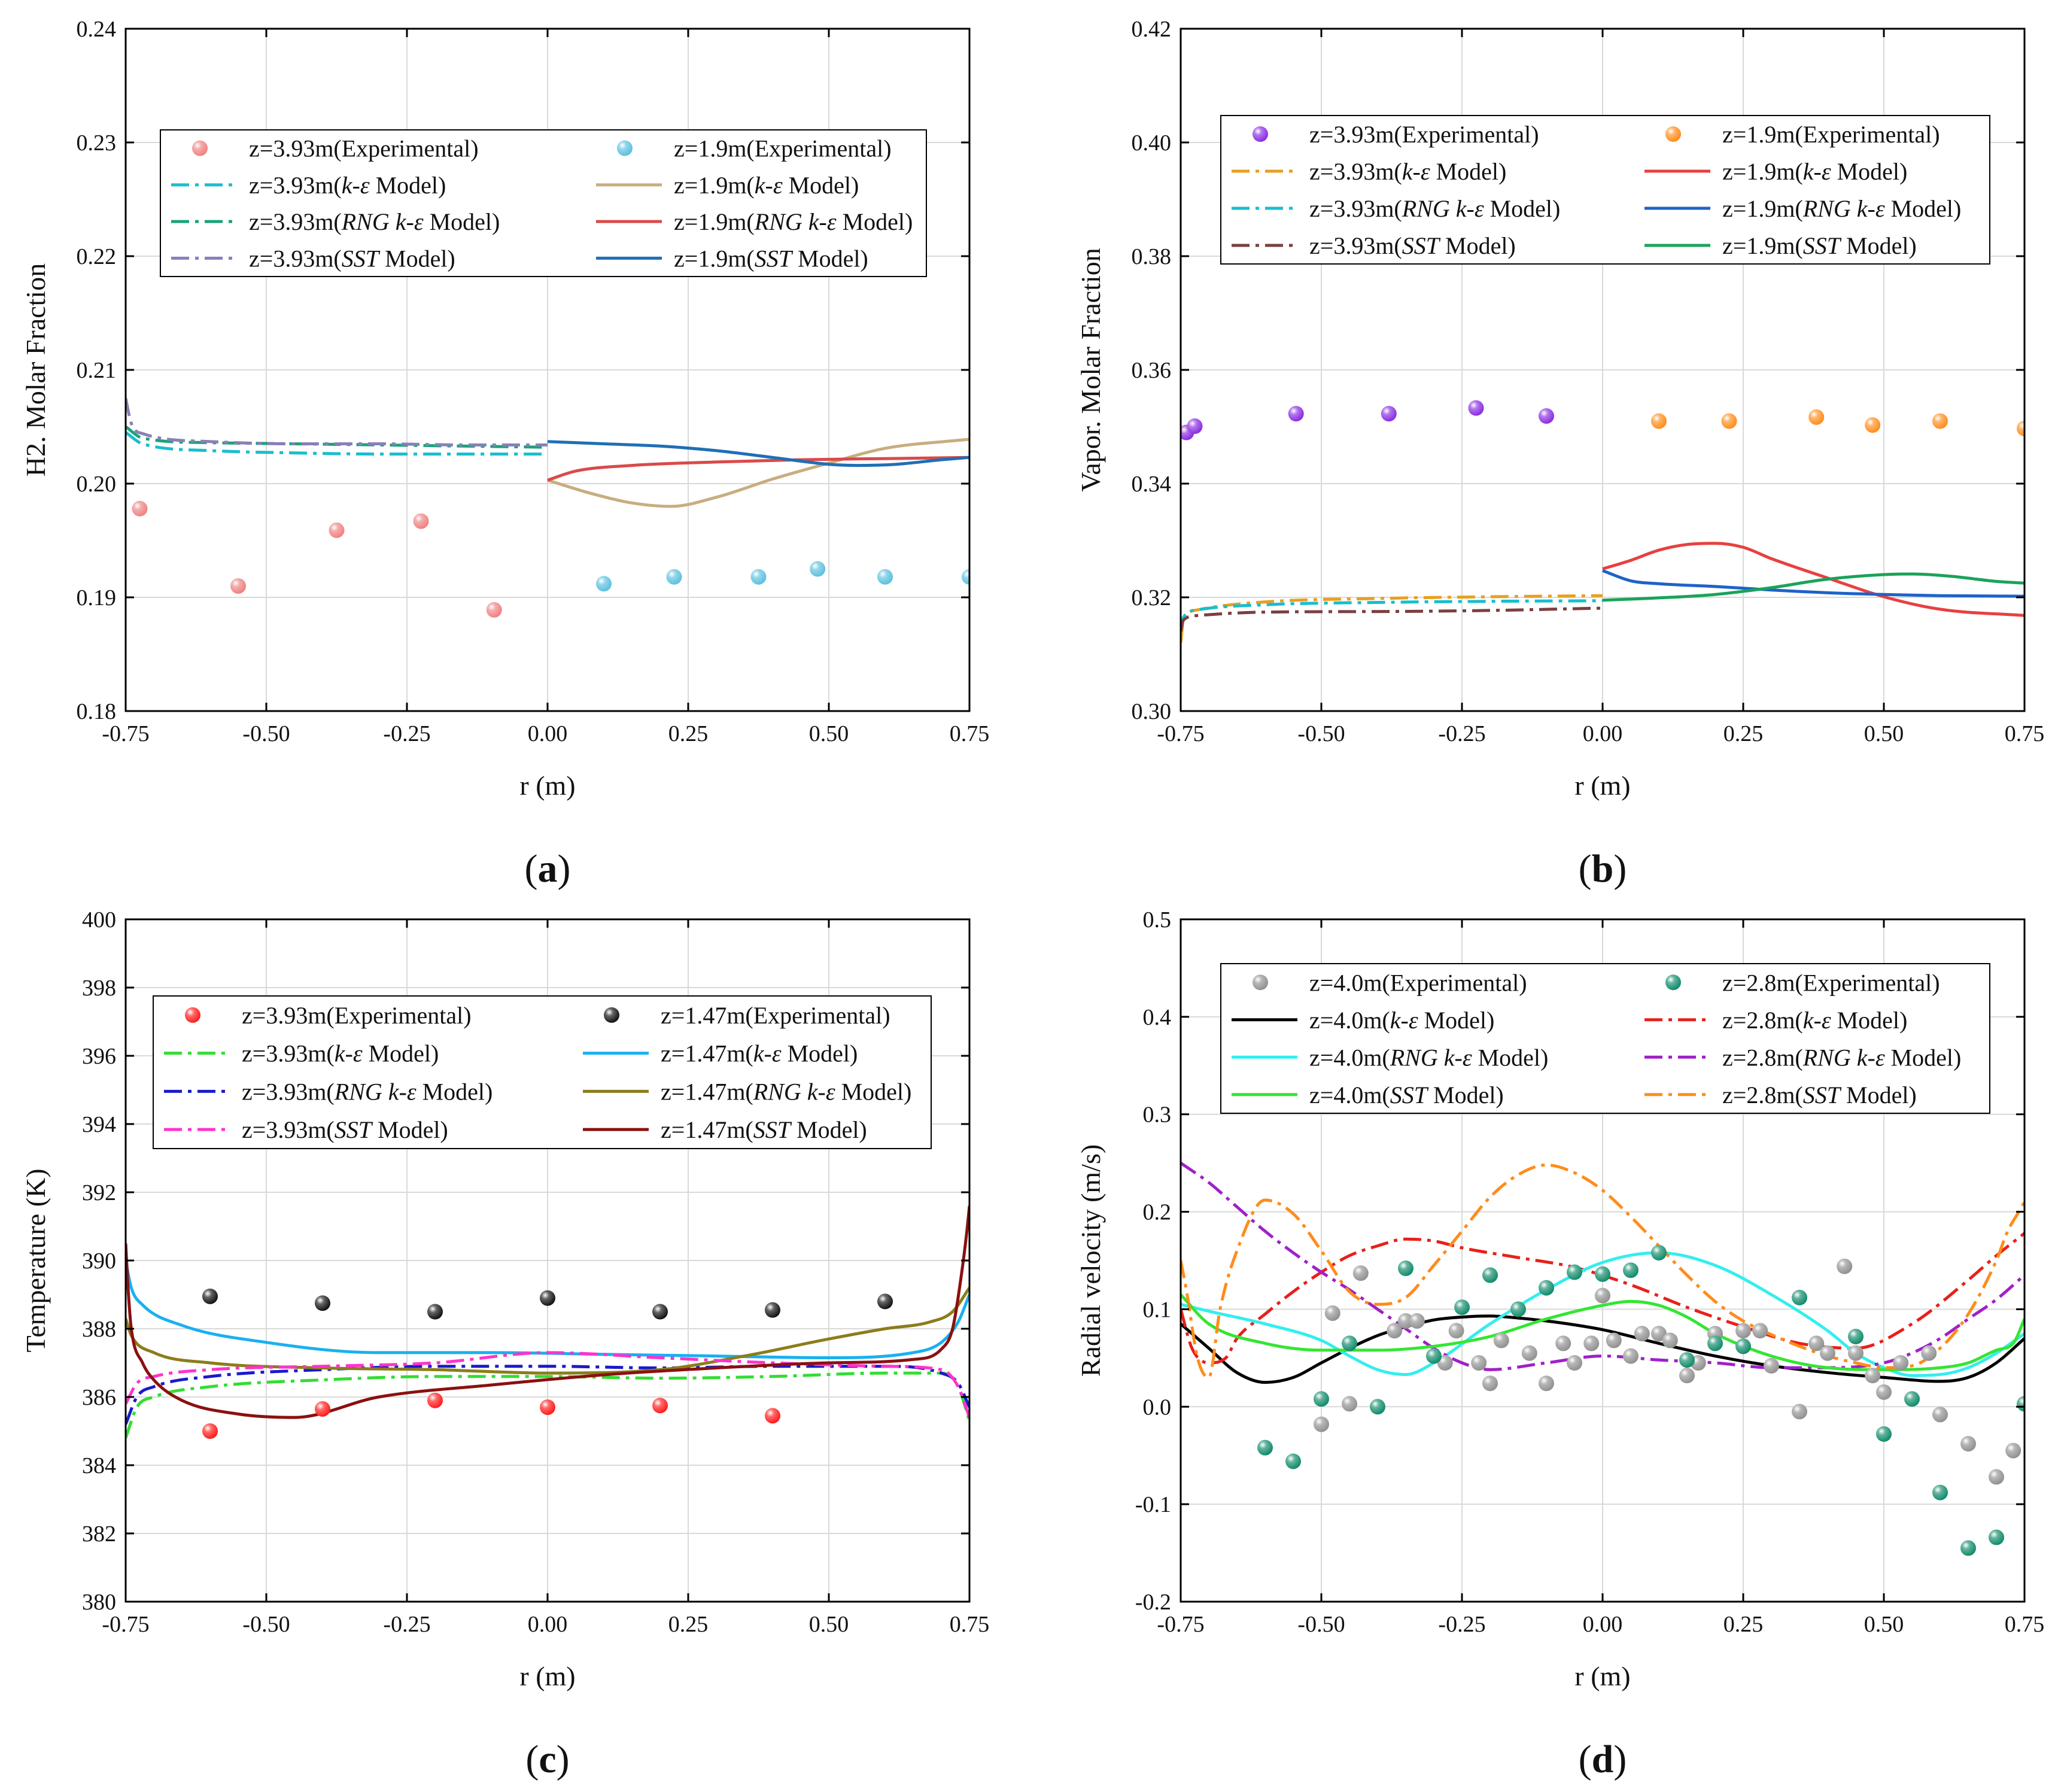 This screenshot has width=2058, height=1792. What do you see at coordinates (1603, 1759) in the screenshot?
I see `panel-label: (d)` at bounding box center [1603, 1759].